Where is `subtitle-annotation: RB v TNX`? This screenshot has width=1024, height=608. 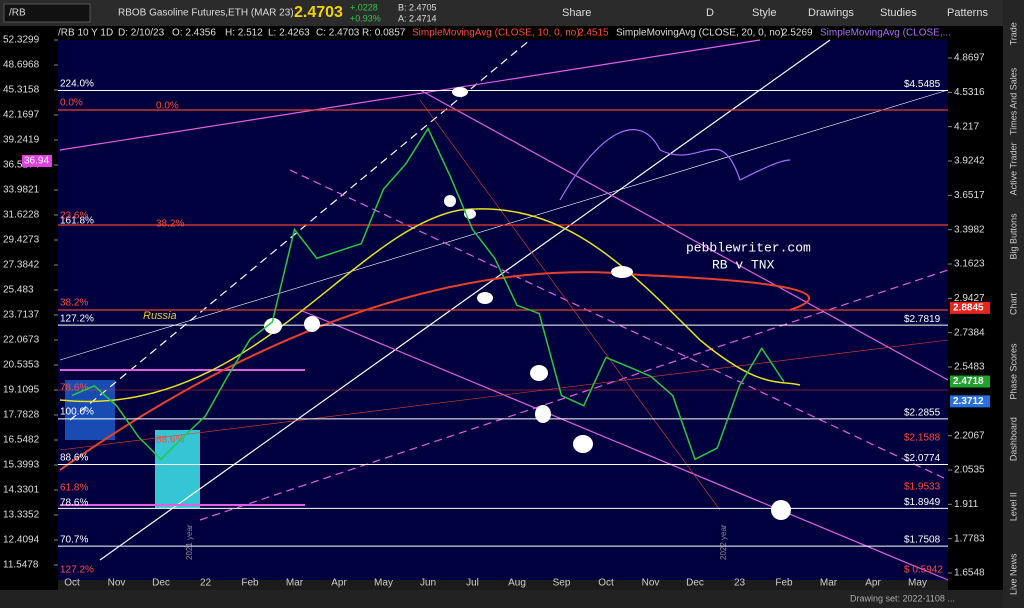
subtitle-annotation: RB v TNX is located at coordinates (743, 264).